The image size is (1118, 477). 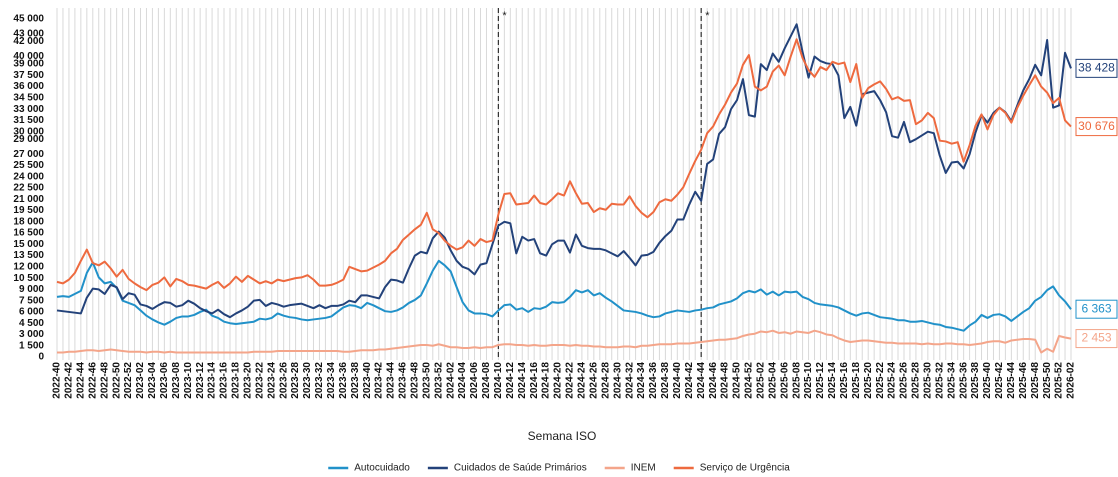 What do you see at coordinates (152, 380) in the screenshot?
I see `x-tick-label: 2023-04` at bounding box center [152, 380].